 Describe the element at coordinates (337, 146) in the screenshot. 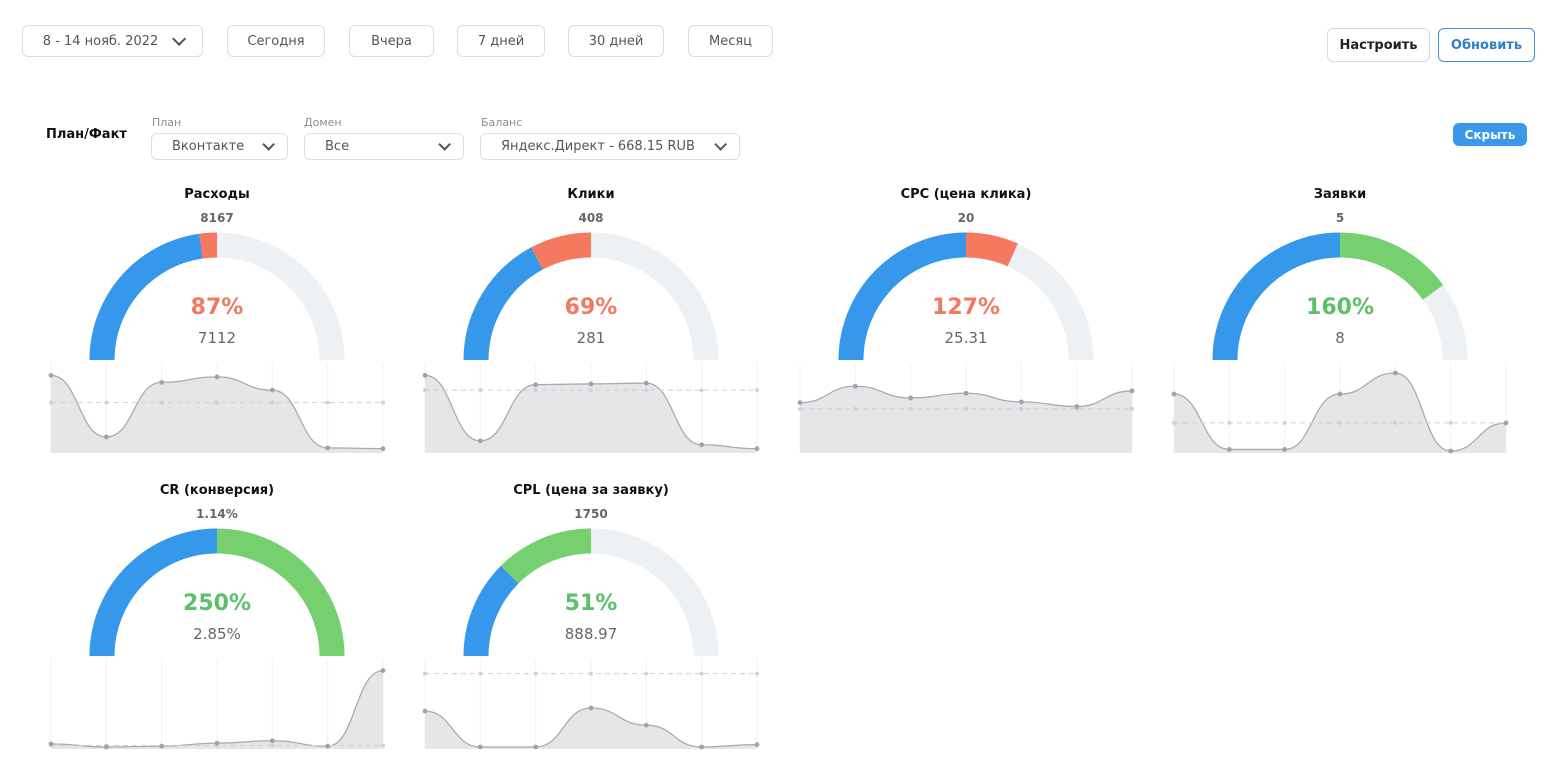

I see `domain-select-value: Все` at that location.